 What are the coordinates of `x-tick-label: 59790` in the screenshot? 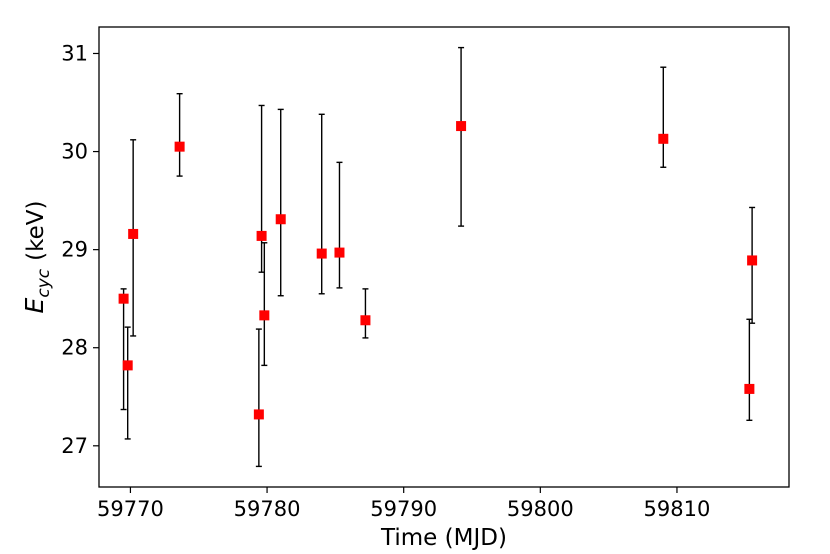 It's located at (403, 509).